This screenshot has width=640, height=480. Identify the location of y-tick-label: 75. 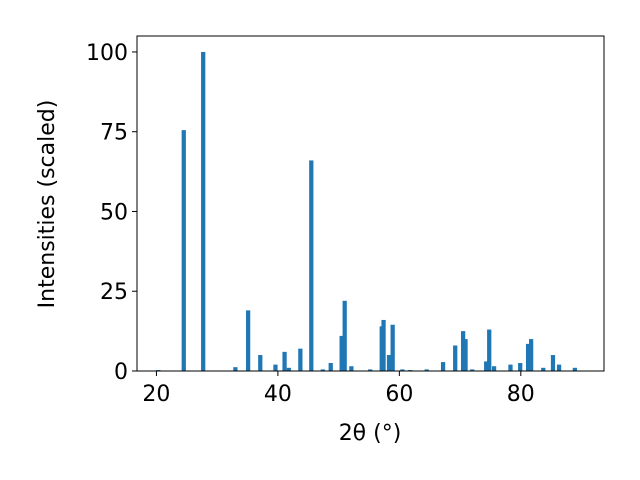
(114, 133).